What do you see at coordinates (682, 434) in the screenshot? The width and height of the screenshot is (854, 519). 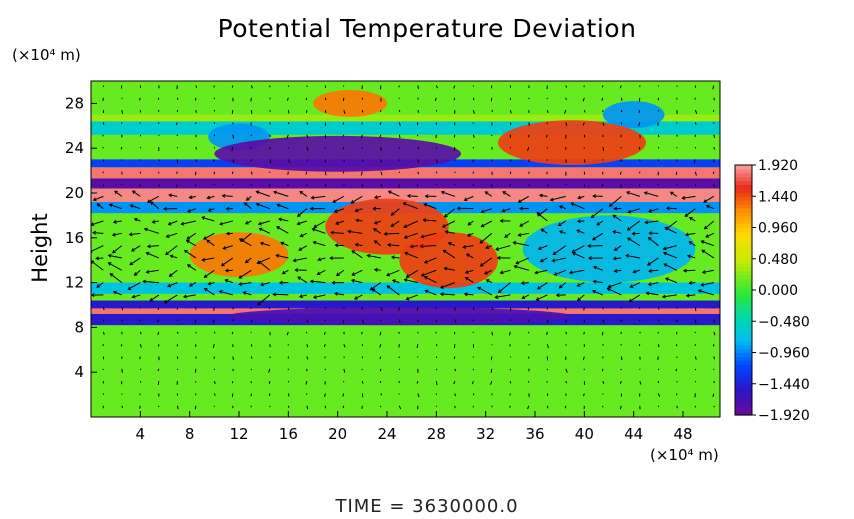 I see `x-tick-label: 48` at bounding box center [682, 434].